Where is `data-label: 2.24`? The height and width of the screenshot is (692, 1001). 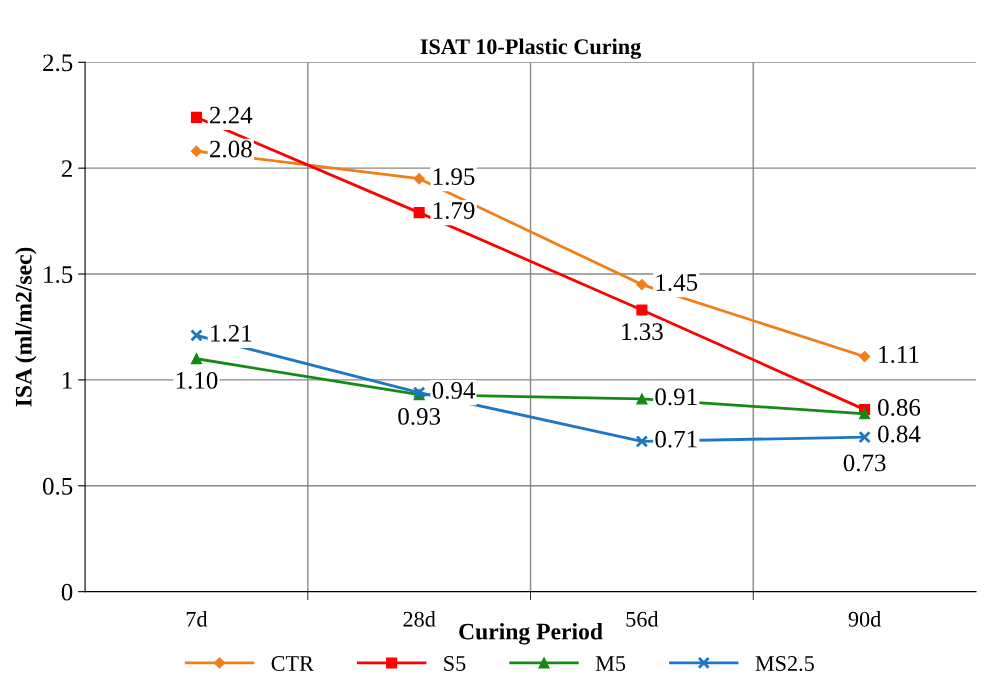
data-label: 2.24 is located at coordinates (231, 115).